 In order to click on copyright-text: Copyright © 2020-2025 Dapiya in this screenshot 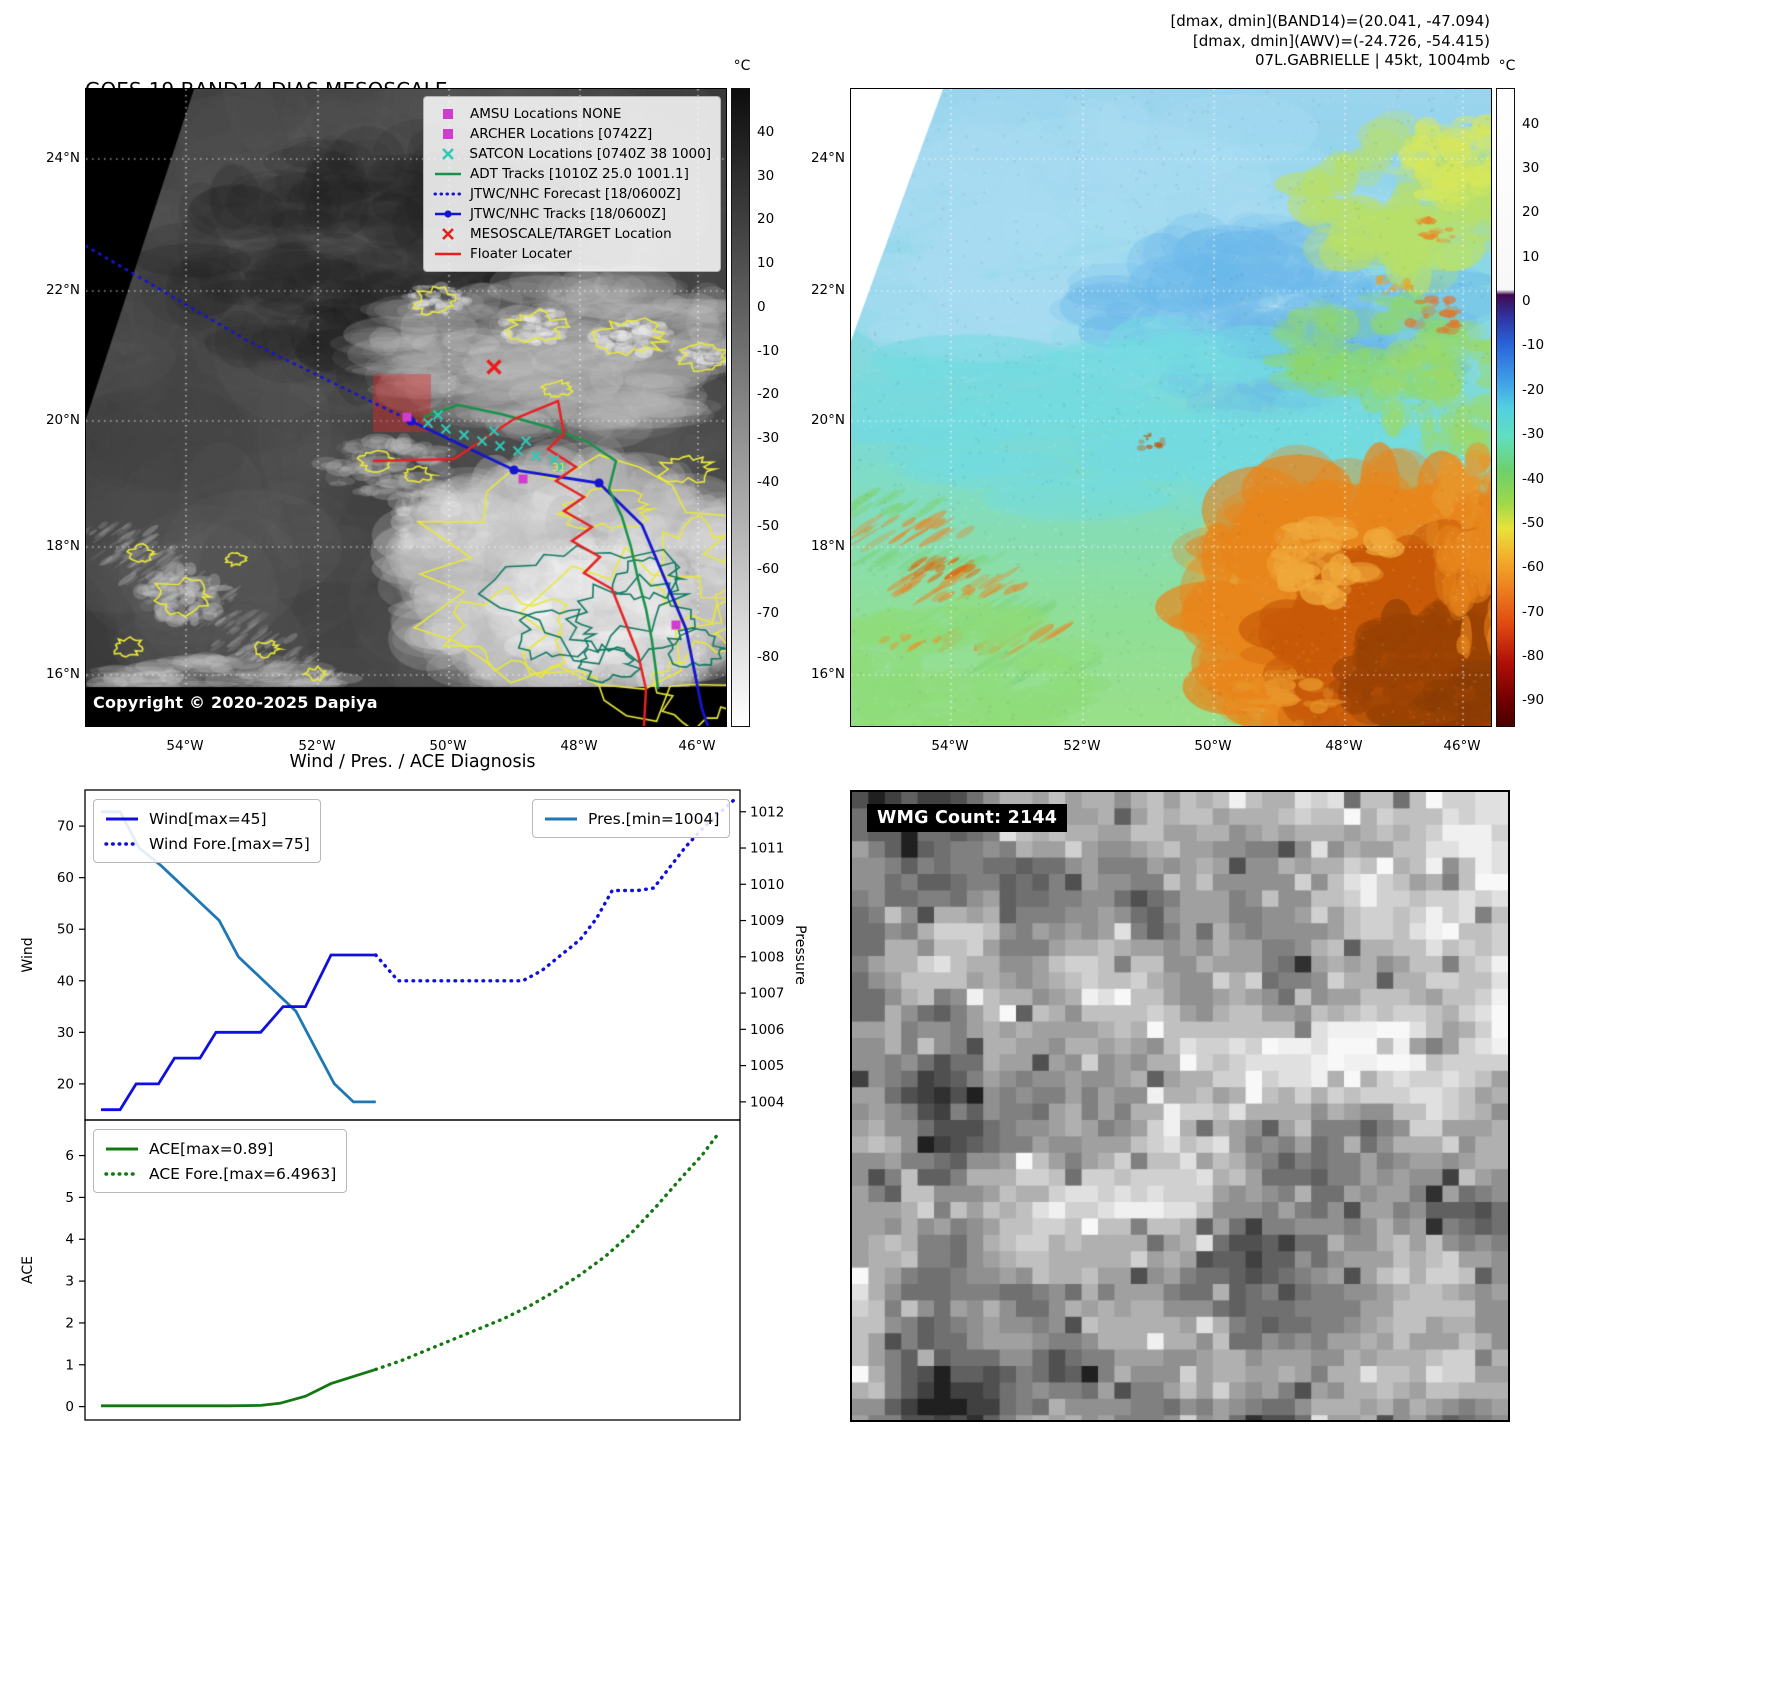, I will do `click(235, 702)`.